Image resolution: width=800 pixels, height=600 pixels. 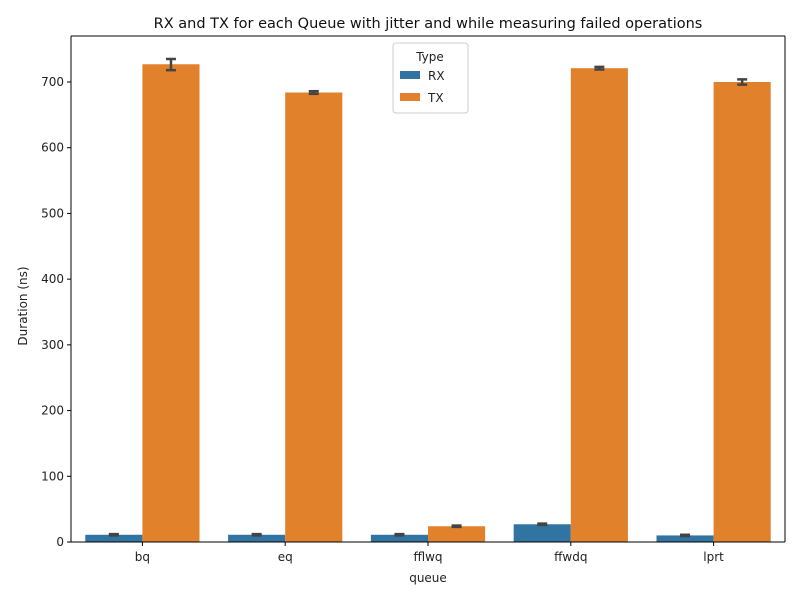 What do you see at coordinates (52, 82) in the screenshot?
I see `y-tick-label-700: 700` at bounding box center [52, 82].